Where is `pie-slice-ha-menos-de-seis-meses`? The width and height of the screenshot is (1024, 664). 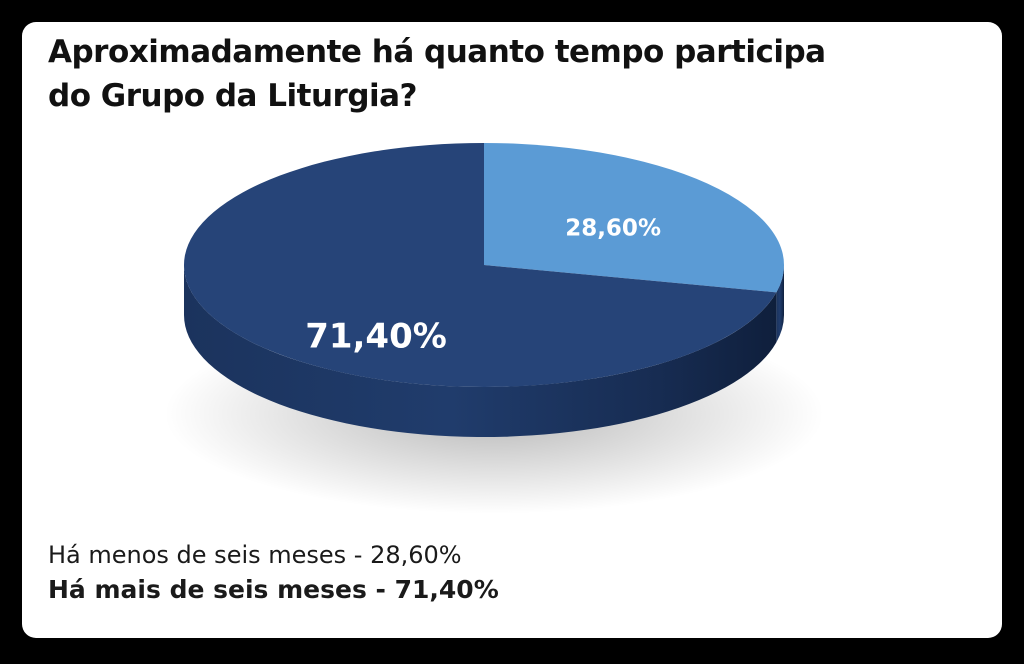
pie-slice-ha-menos-de-seis-meses is located at coordinates (634, 218).